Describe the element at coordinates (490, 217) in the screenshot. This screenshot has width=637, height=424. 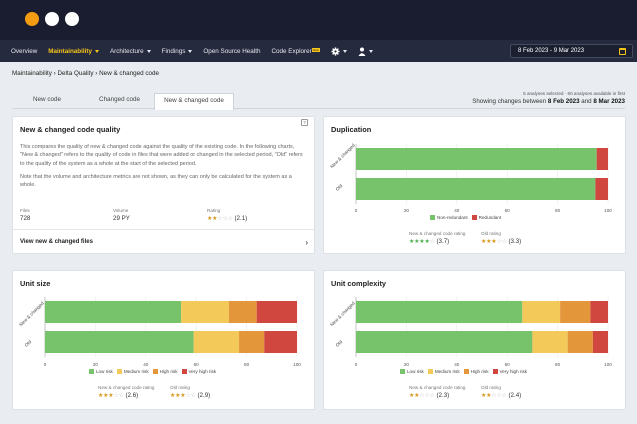
I see `legend-label: Redundant` at that location.